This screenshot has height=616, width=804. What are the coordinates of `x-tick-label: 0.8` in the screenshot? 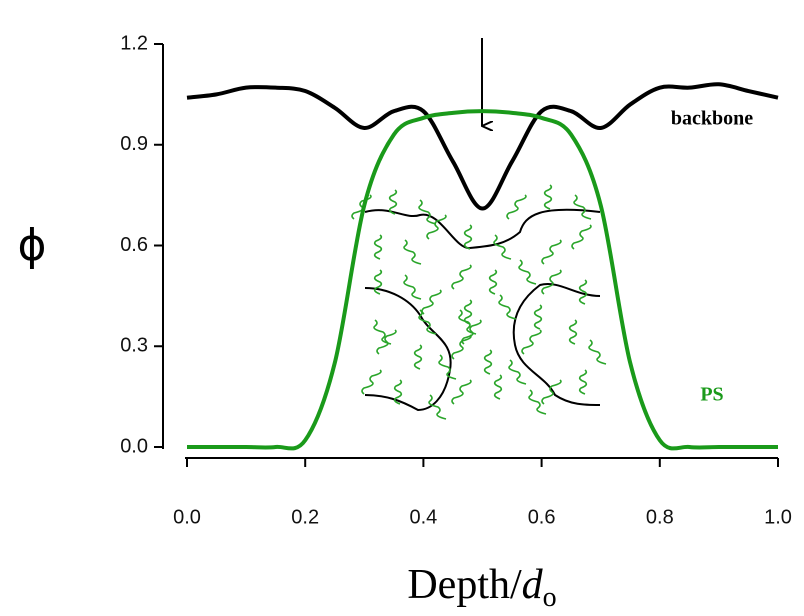 It's located at (660, 517).